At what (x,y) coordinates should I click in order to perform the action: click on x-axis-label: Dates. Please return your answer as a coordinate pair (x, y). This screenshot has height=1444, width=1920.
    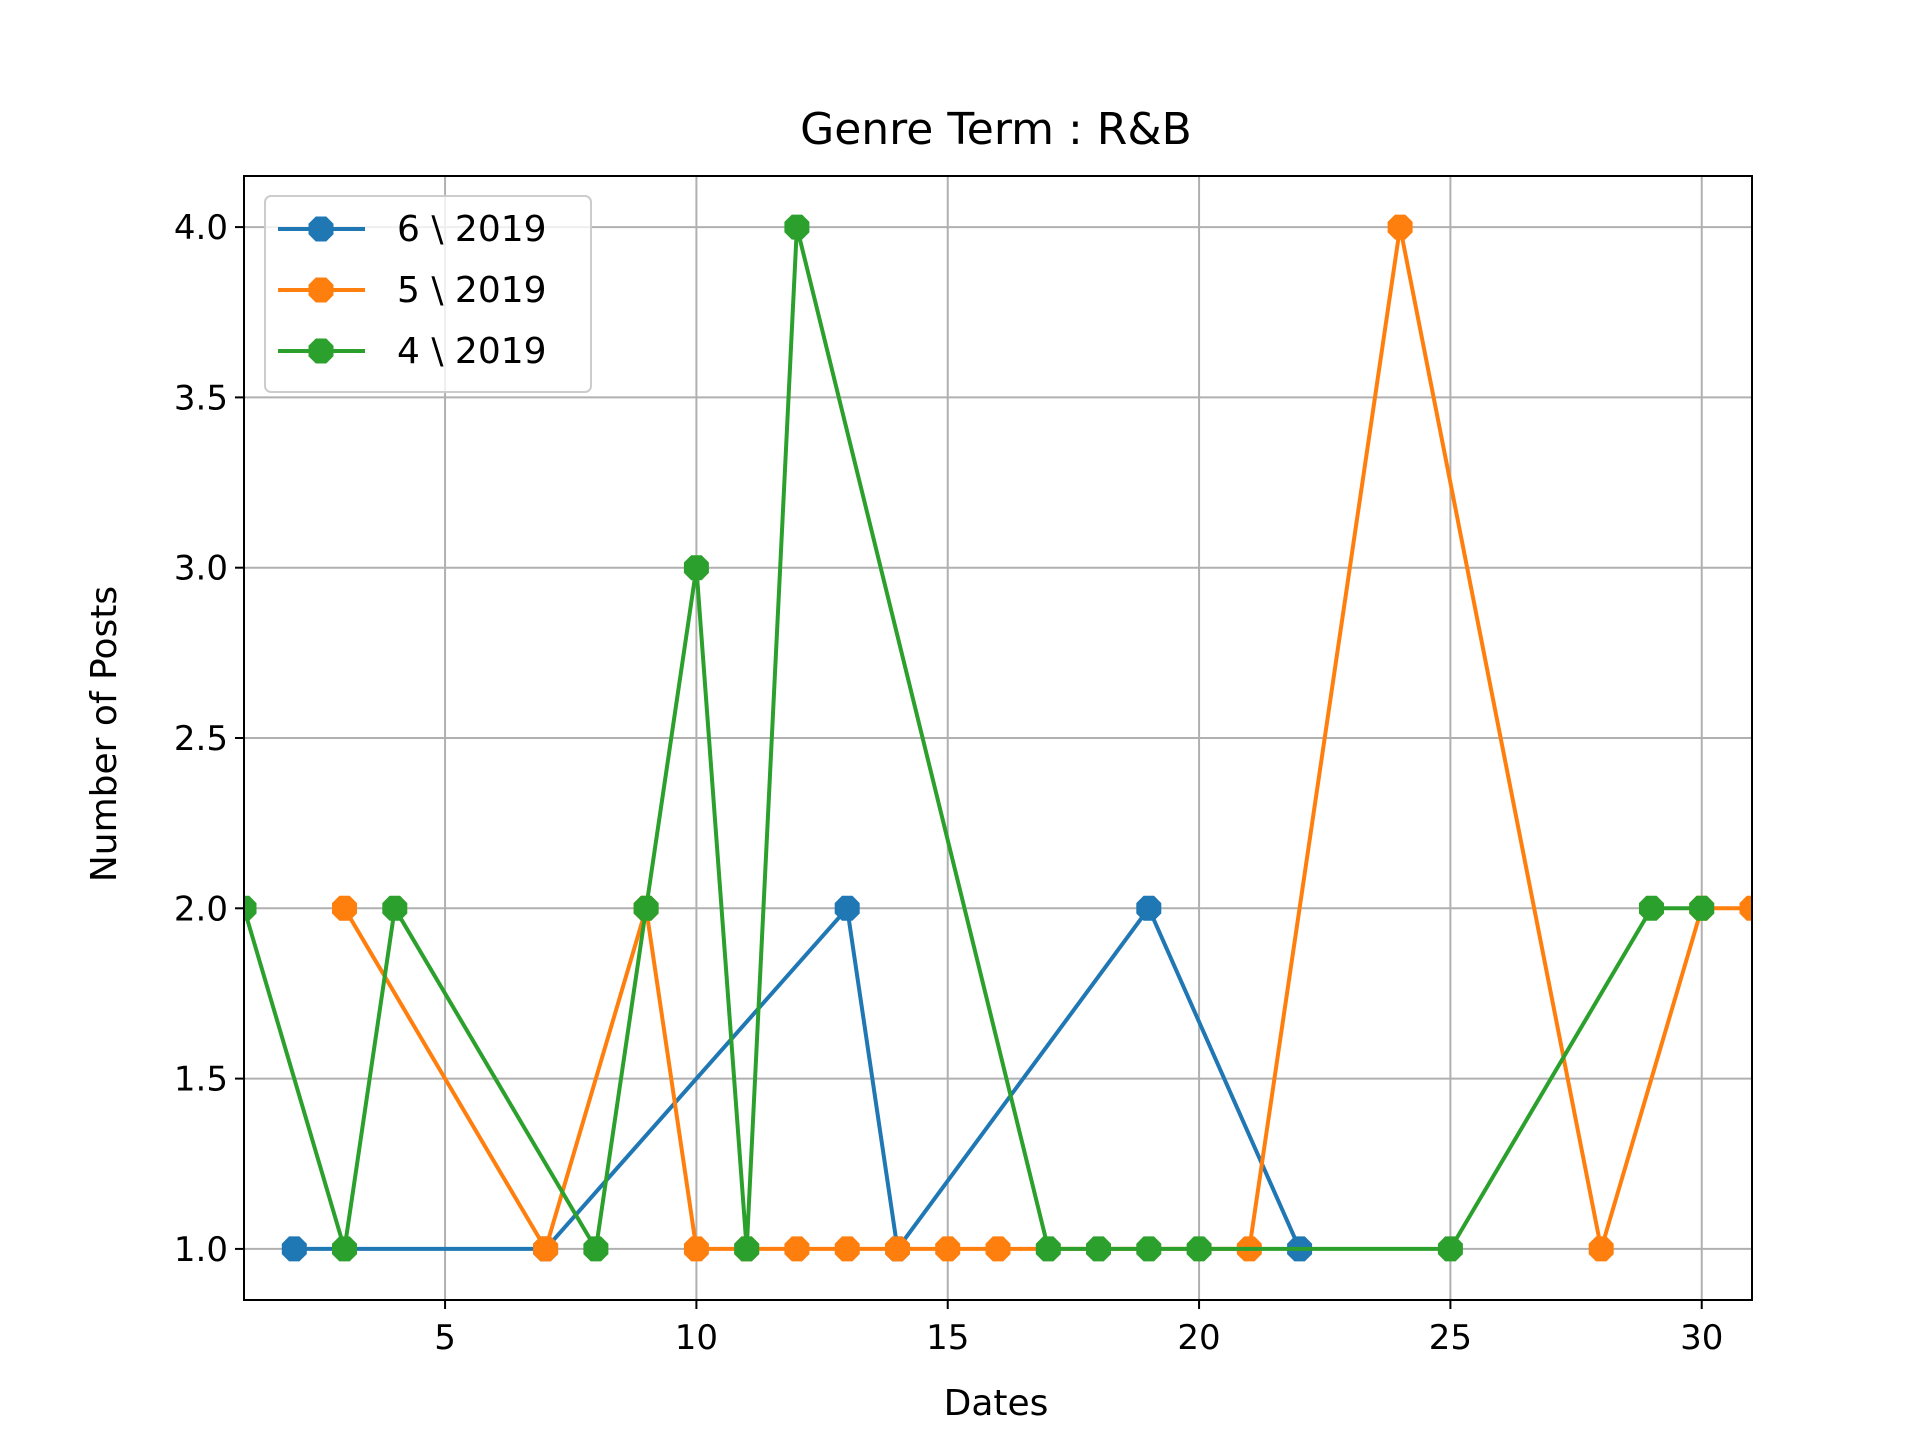
    Looking at the image, I should click on (996, 1403).